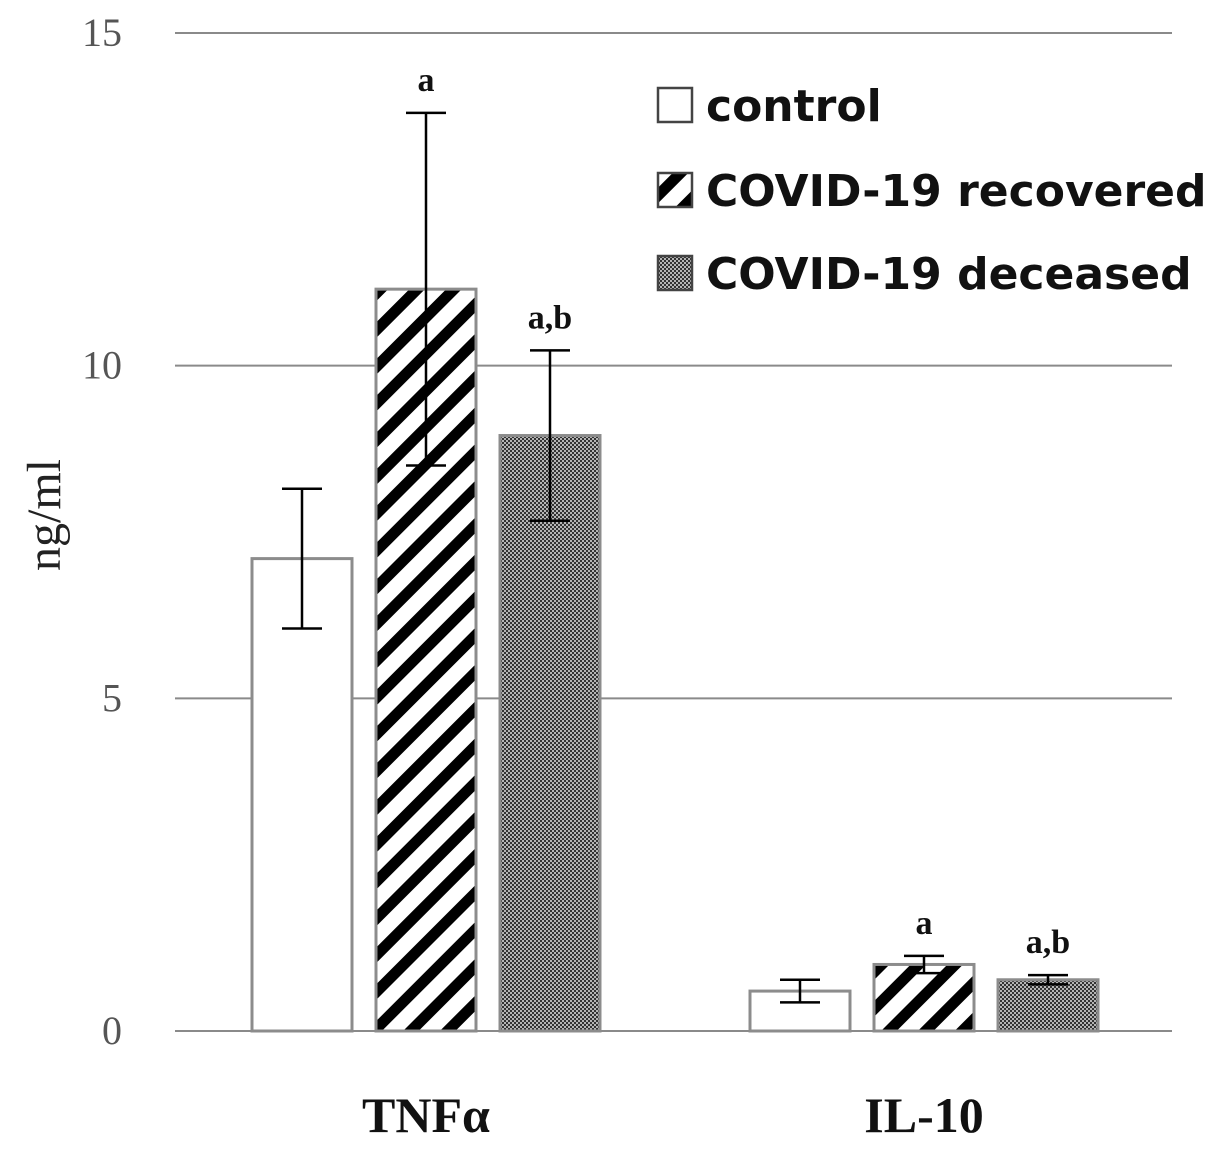 The height and width of the screenshot is (1160, 1230). What do you see at coordinates (102, 531) in the screenshot?
I see `y-axis-ticks: 0 5 10 15` at bounding box center [102, 531].